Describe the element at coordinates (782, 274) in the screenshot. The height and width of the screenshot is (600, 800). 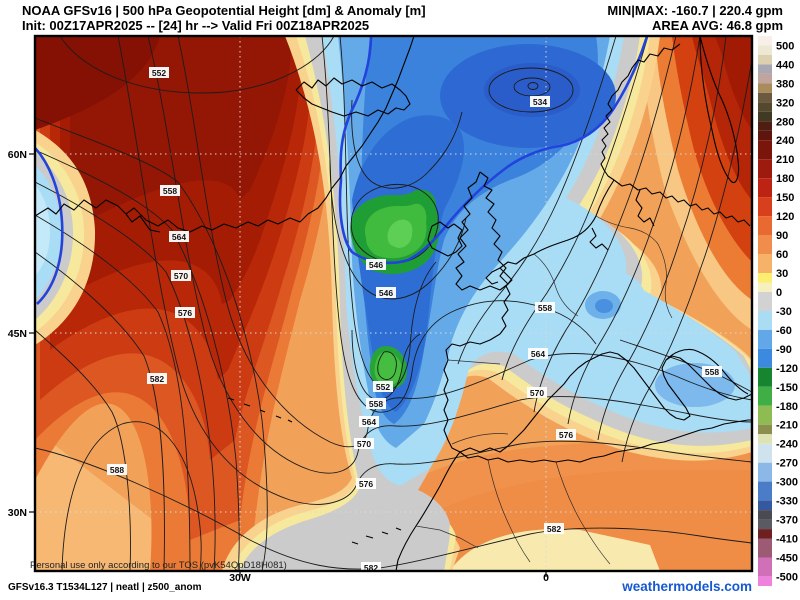
I see `svg-text: 30` at that location.